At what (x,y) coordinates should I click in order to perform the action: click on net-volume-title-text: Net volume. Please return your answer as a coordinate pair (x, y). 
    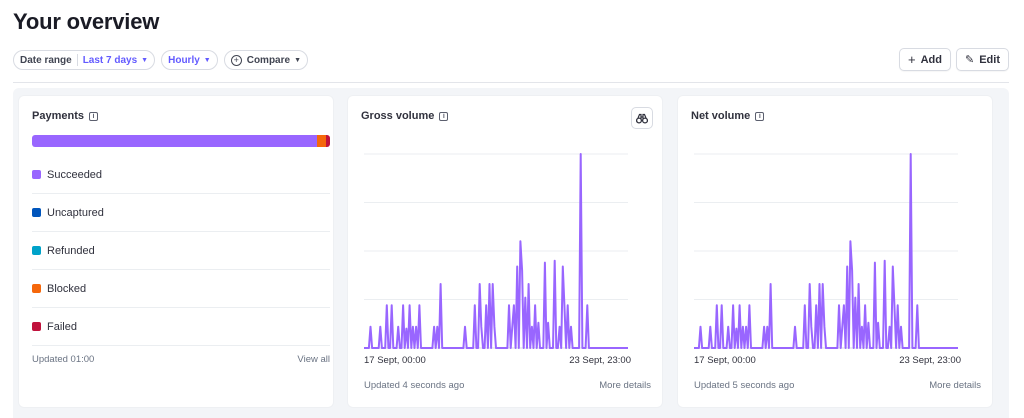
    Looking at the image, I should click on (721, 116).